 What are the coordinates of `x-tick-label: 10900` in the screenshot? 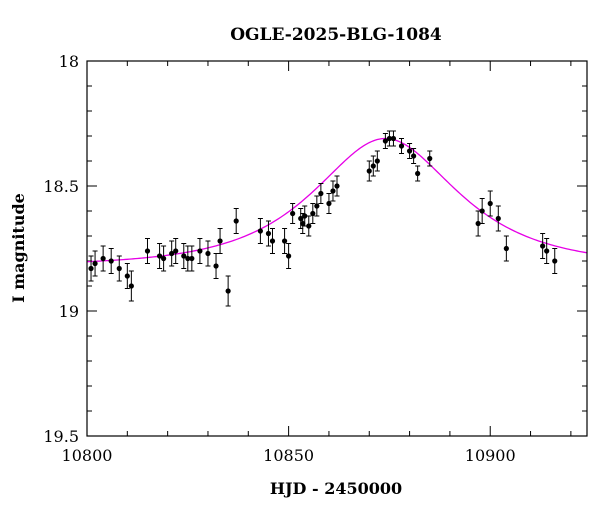 It's located at (490, 455).